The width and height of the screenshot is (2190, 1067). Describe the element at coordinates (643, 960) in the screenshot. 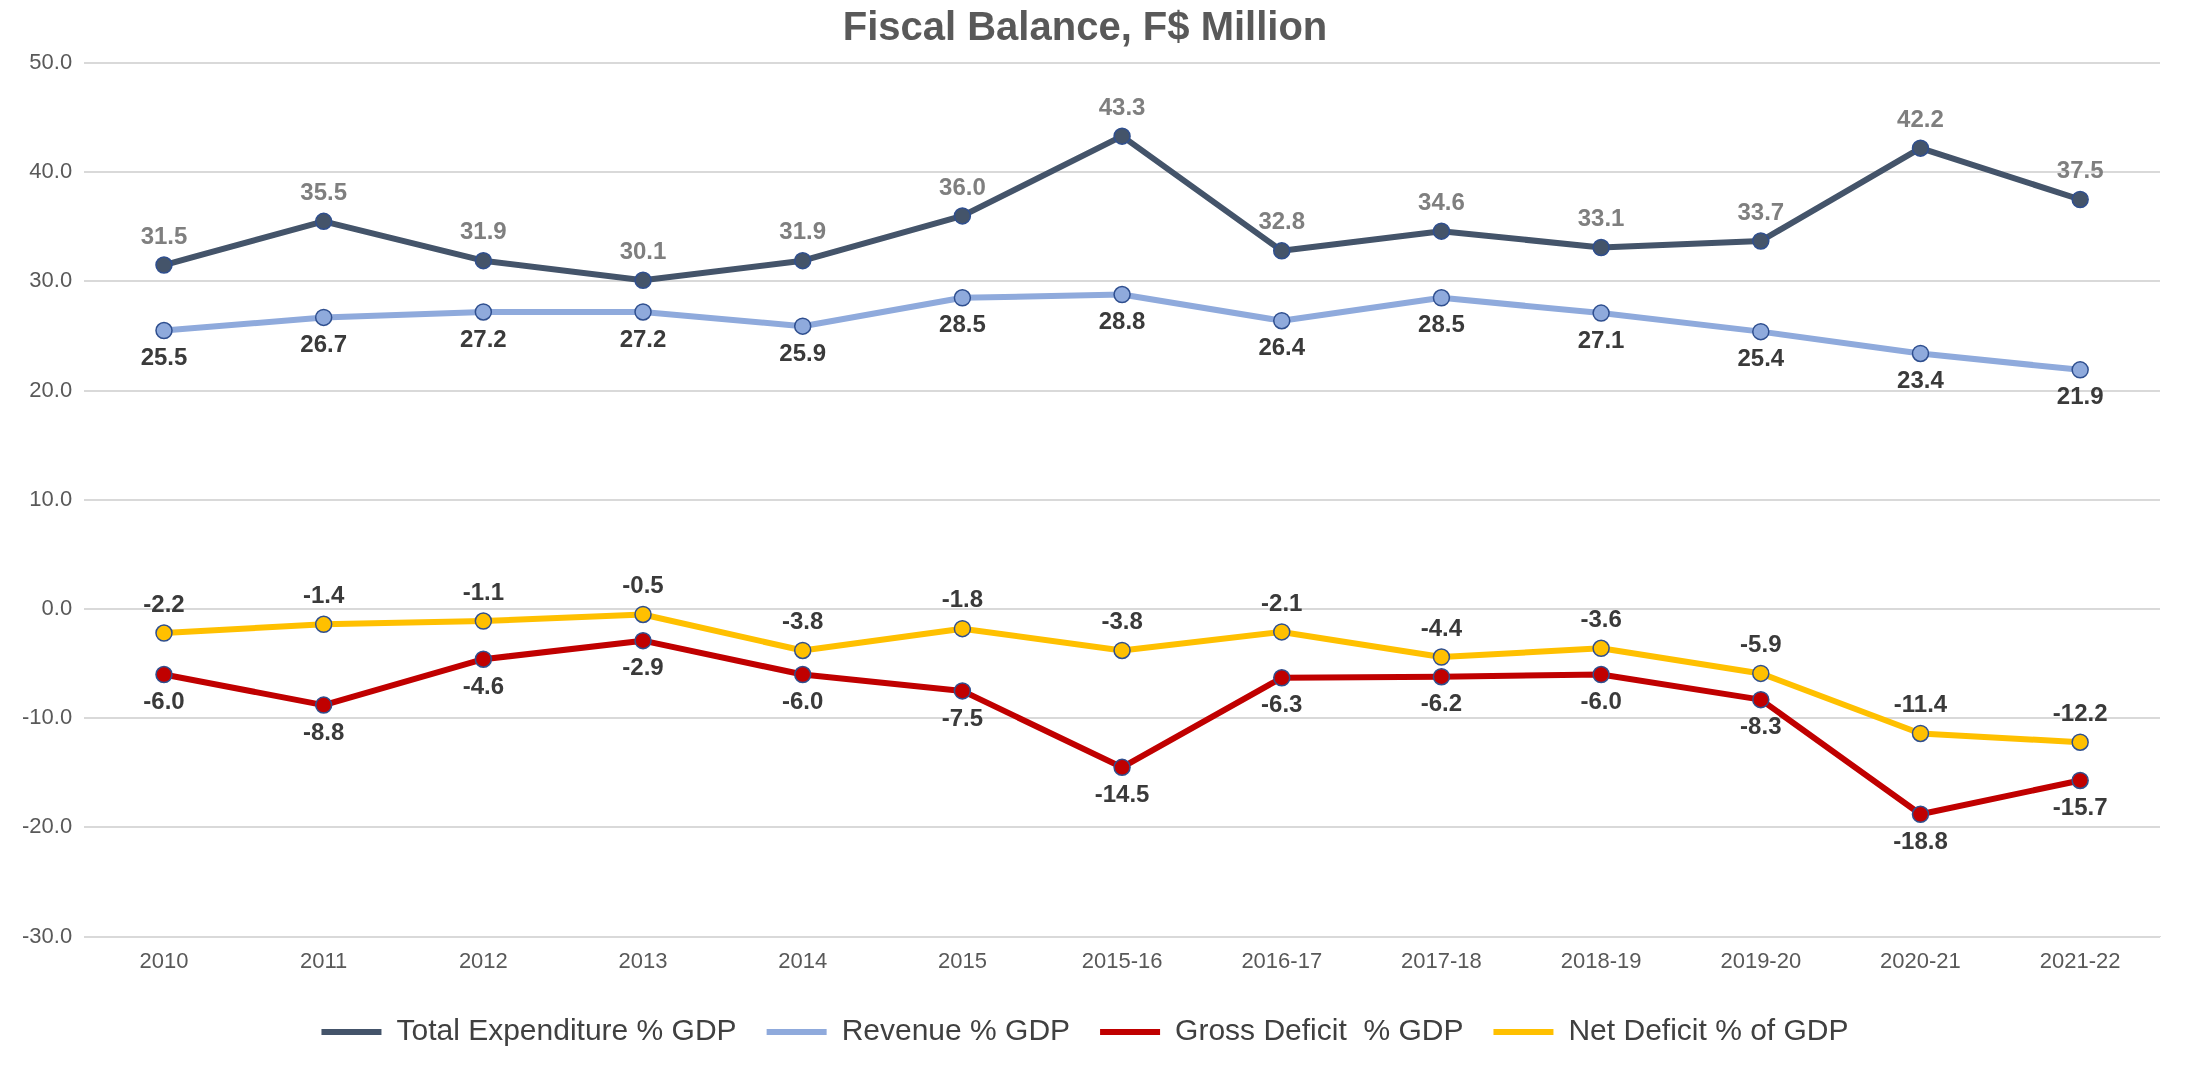

I see `x-tick-label: 2013` at that location.